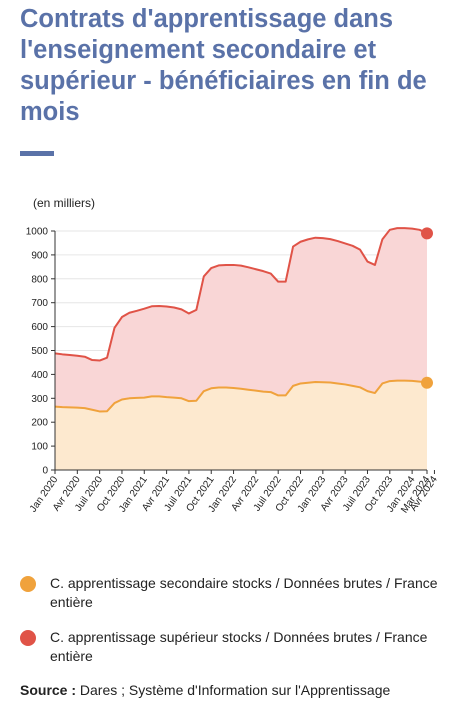 This screenshot has height=707, width=465. I want to click on end-markers, so click(427, 308).